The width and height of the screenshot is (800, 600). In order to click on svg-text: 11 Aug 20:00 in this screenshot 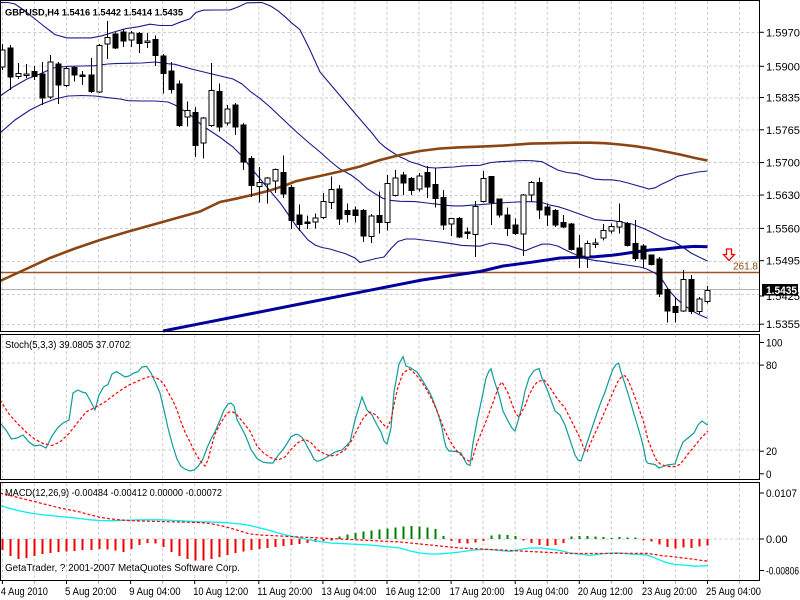, I will do `click(284, 592)`.